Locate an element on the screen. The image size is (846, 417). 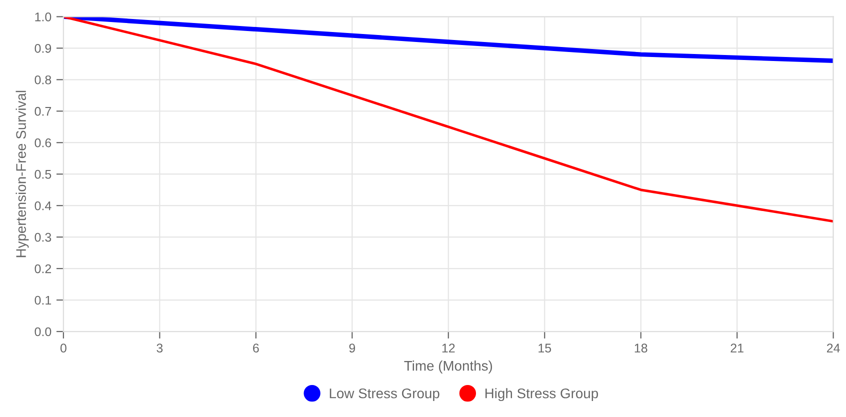
y-tick-label: 0.4 is located at coordinates (43, 205).